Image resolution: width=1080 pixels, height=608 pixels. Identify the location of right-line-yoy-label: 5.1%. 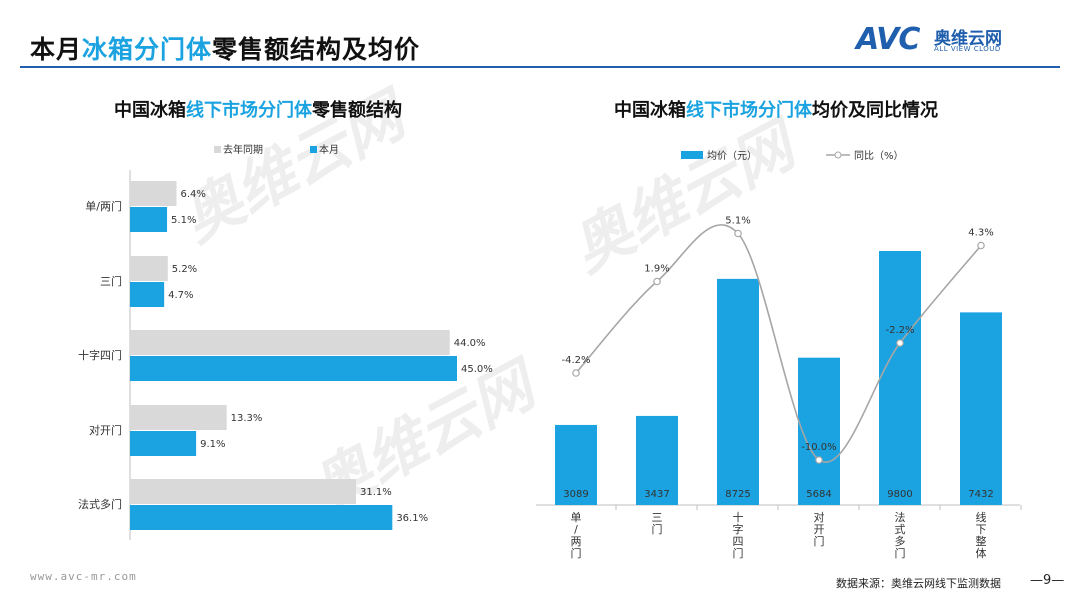
(737, 221).